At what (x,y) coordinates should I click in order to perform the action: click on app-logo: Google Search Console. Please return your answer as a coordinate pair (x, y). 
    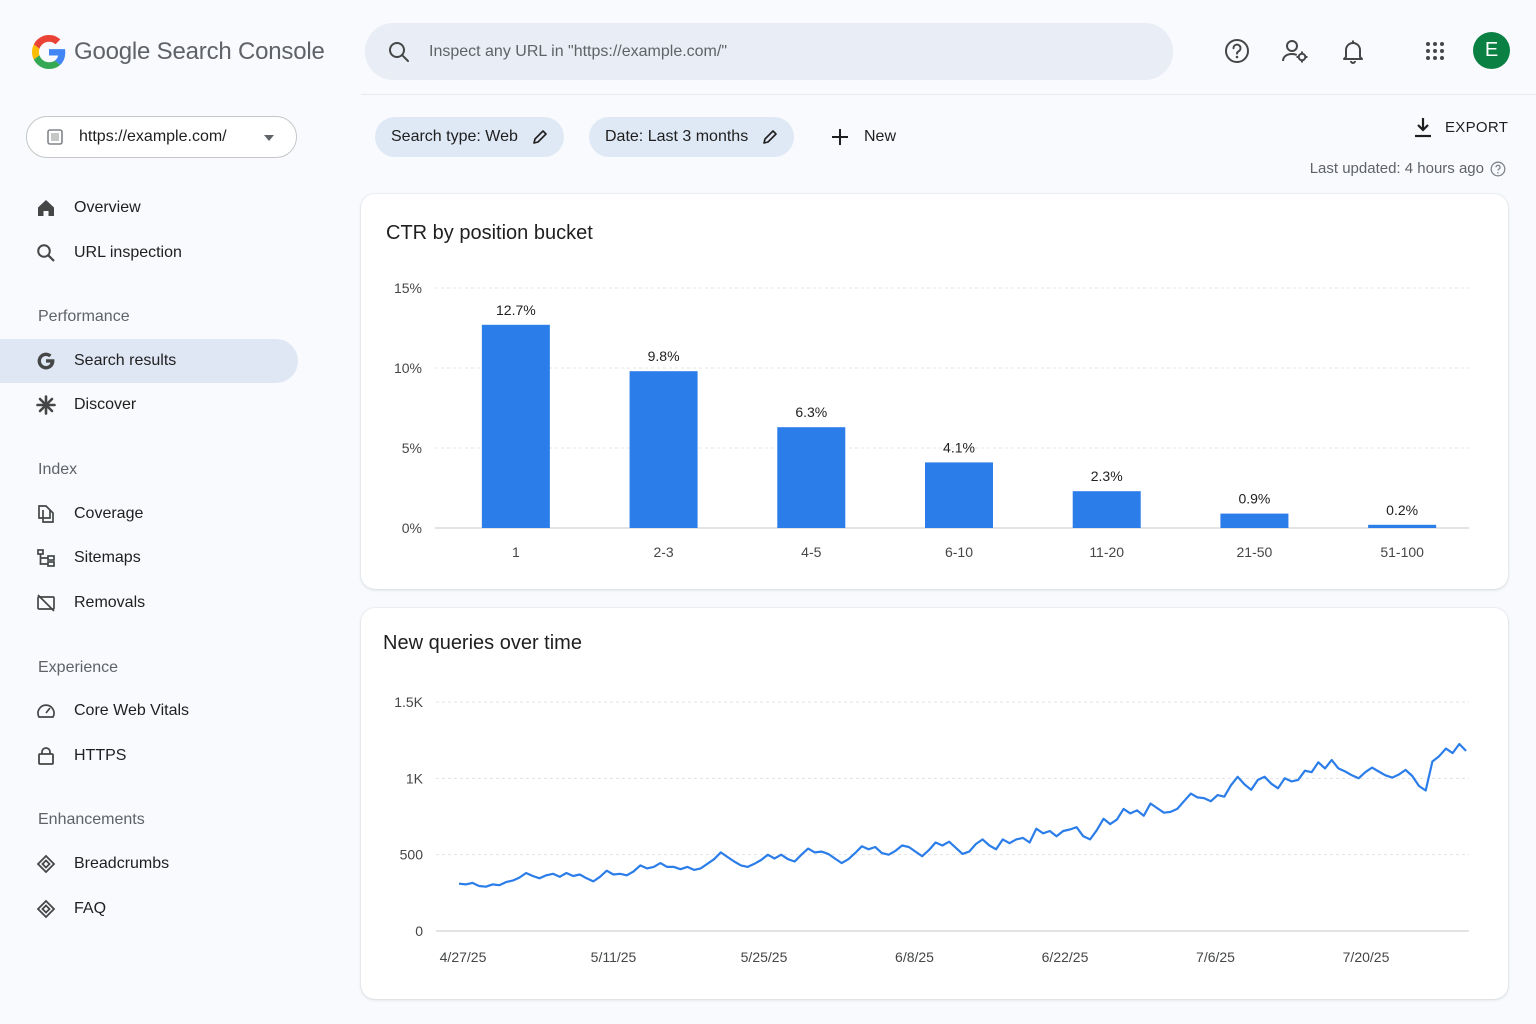
    Looking at the image, I should click on (178, 52).